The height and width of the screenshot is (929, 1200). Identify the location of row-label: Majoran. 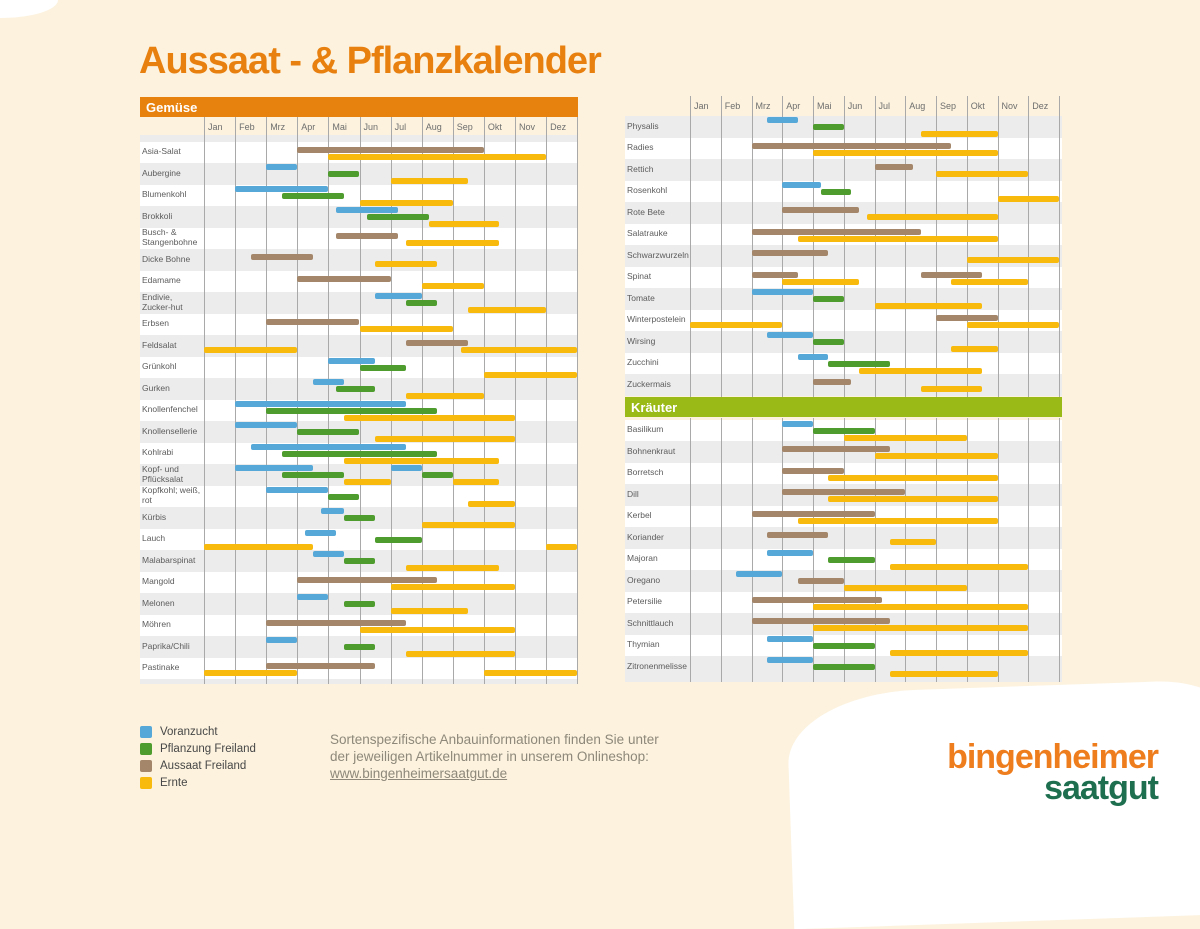
(642, 558).